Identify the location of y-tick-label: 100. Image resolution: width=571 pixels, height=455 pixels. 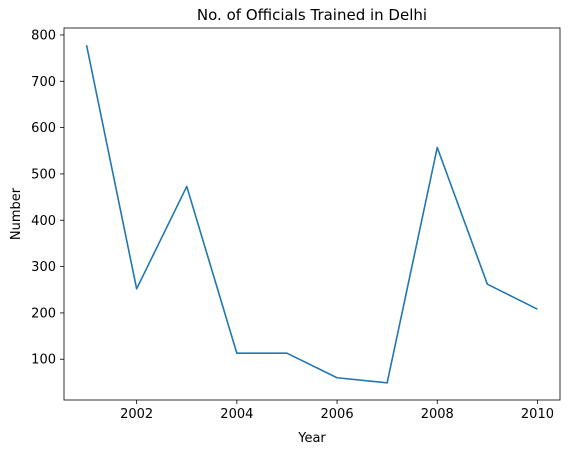
(43, 360).